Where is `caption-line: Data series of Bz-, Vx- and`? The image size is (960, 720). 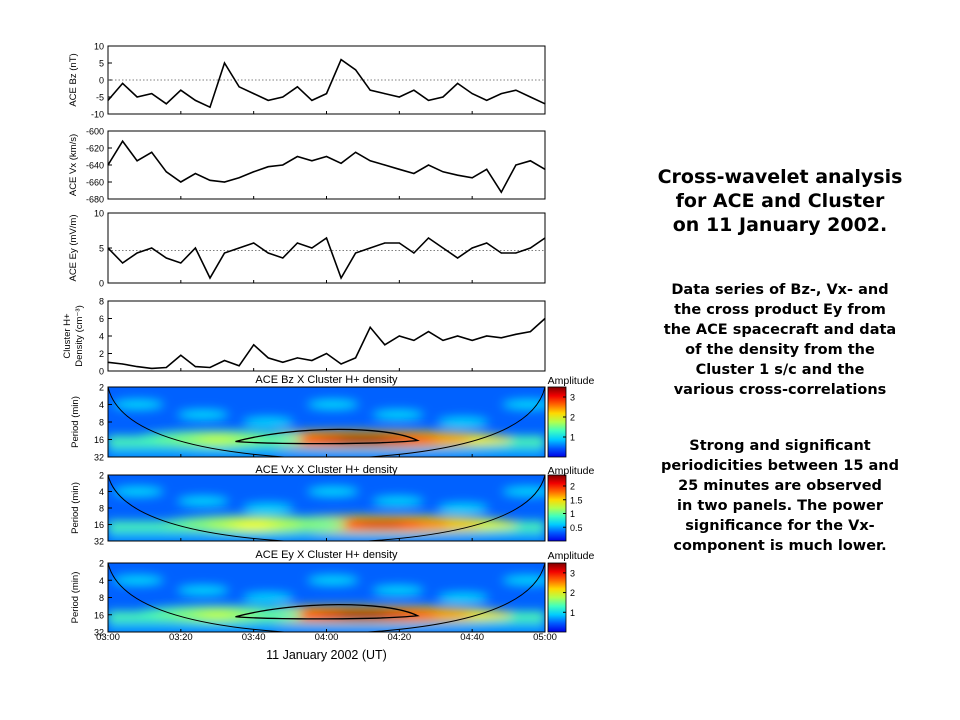
caption-line: Data series of Bz-, Vx- and is located at coordinates (780, 290).